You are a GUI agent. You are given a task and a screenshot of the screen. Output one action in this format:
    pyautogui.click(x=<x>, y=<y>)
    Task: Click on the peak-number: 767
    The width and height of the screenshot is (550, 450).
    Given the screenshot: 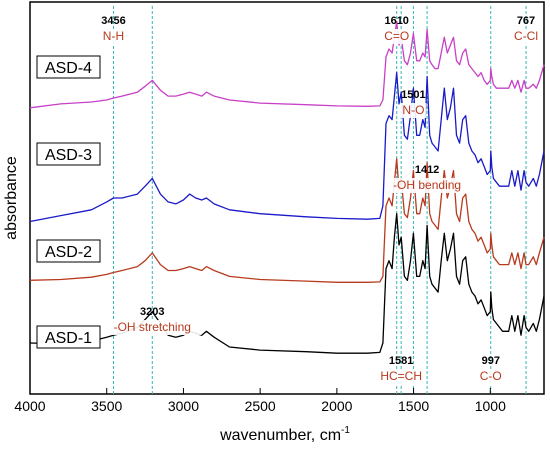 What is the action you would take?
    pyautogui.click(x=526, y=21)
    